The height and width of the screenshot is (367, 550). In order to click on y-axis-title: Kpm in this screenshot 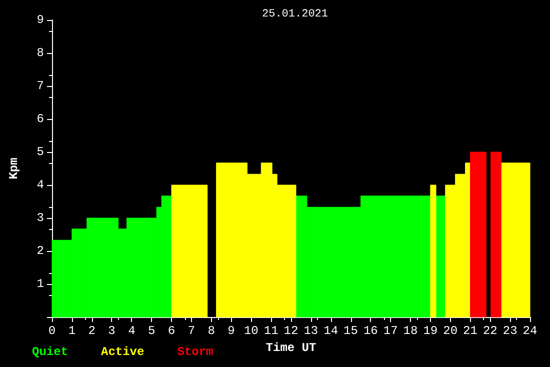, I will do `click(14, 169)`.